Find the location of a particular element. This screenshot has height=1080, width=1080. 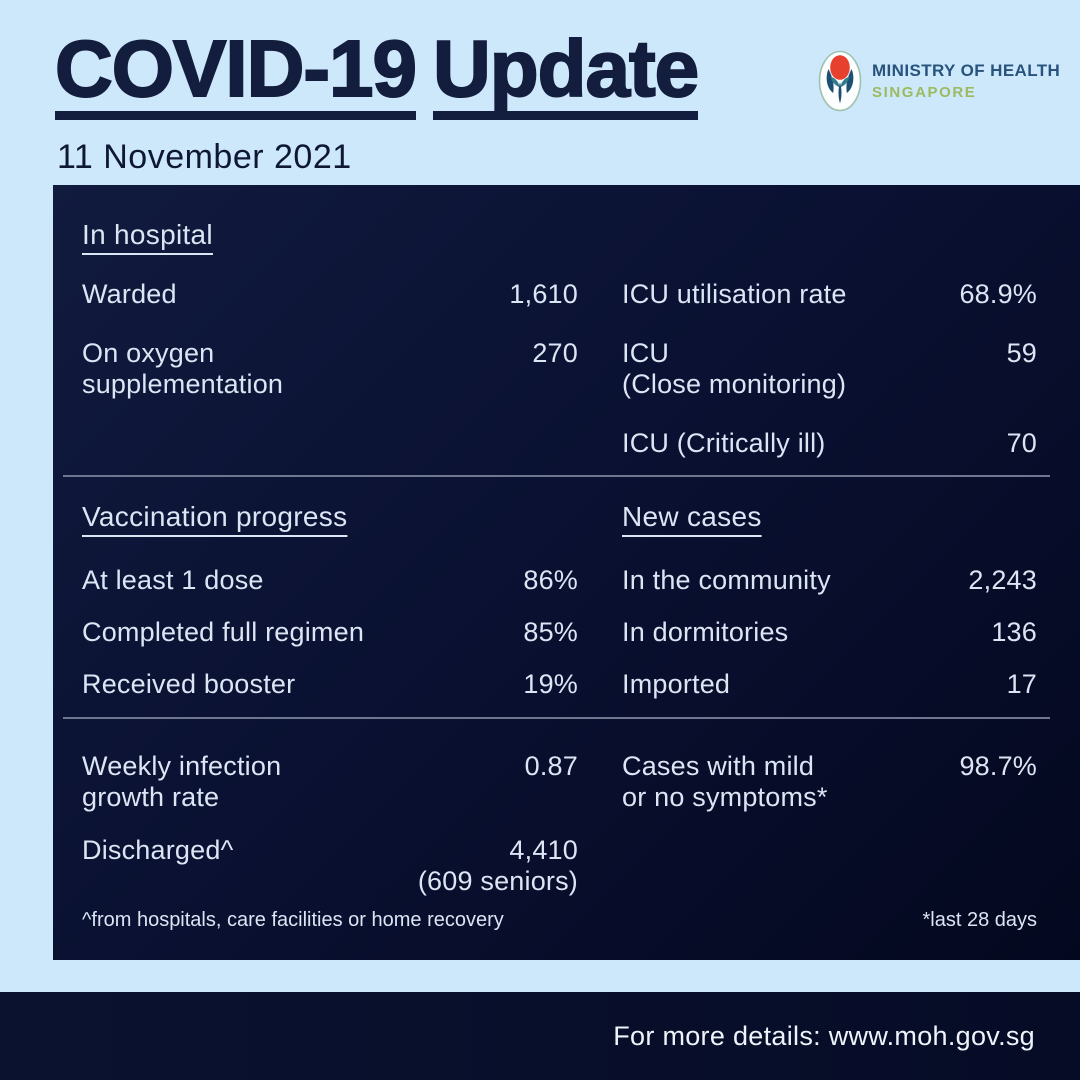

stat-row-completed-full-regimen: Completed full regimen 85% is located at coordinates (330, 632).